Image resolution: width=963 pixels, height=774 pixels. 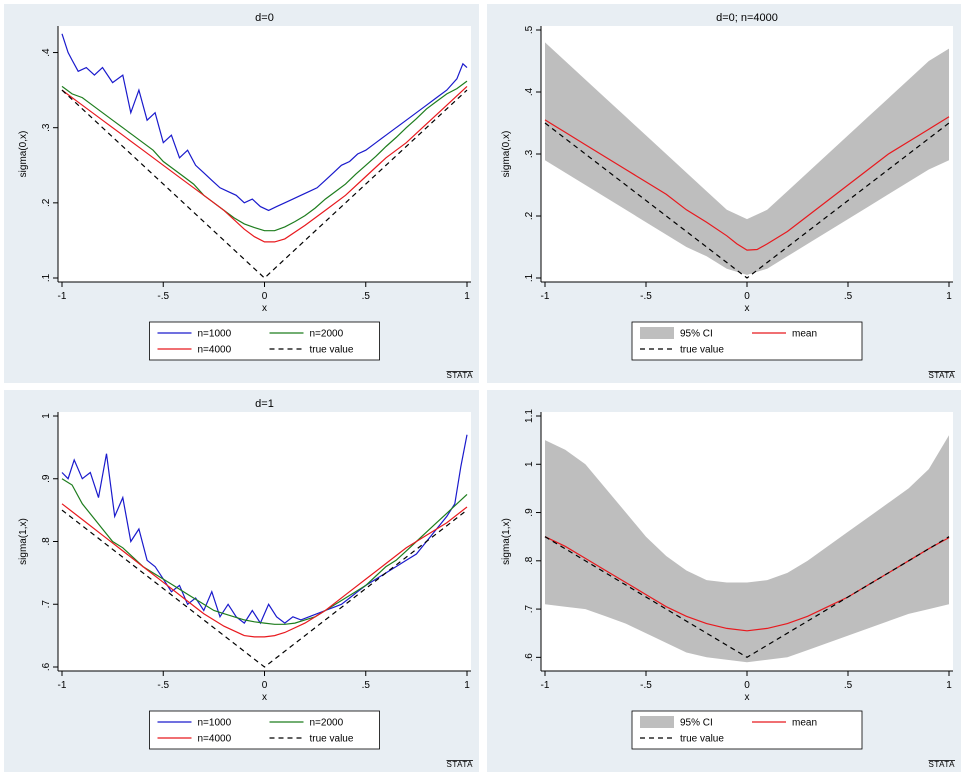 What do you see at coordinates (264, 404) in the screenshot?
I see `chart-title: d=1` at bounding box center [264, 404].